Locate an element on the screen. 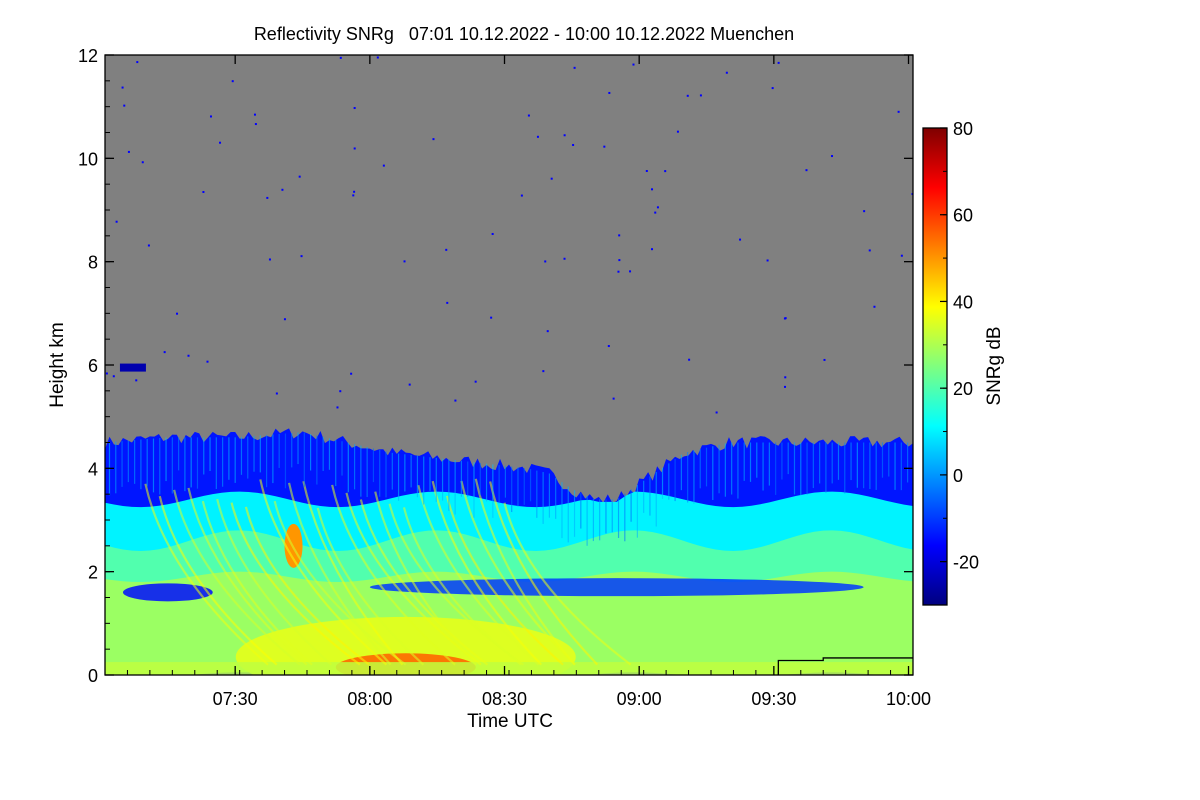 Image resolution: width=1200 pixels, height=800 pixels. colorbar-tick-label: 20 is located at coordinates (963, 389).